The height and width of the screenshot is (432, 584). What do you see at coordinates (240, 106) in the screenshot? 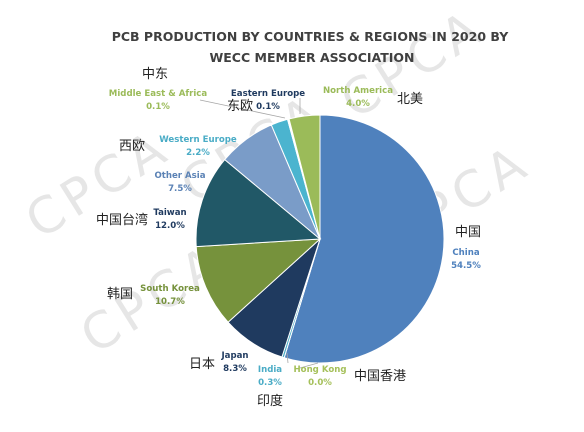
I see `label-eastern-europe-chinese: 东欧` at bounding box center [240, 106].